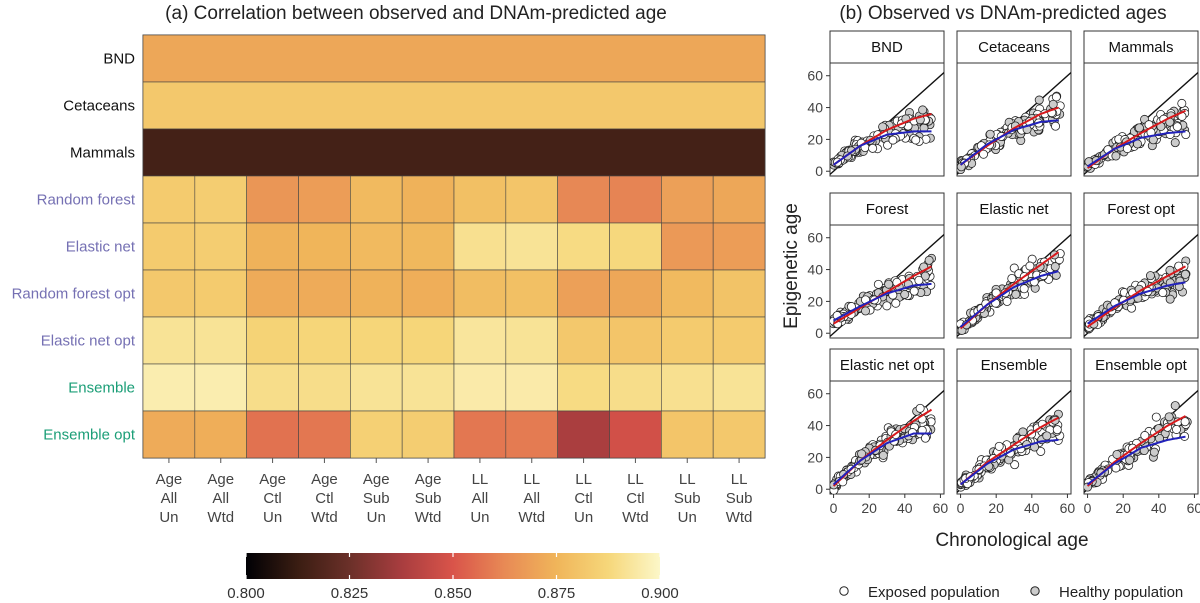 This screenshot has width=1200, height=603. I want to click on facet-strip-label: Elastic net, so click(1014, 209).